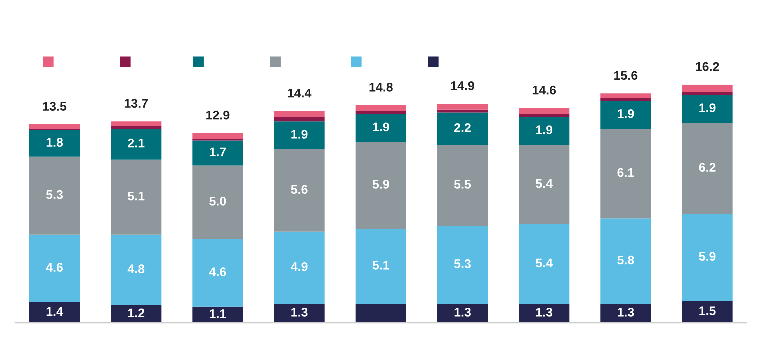  I want to click on data-label: 1.2, so click(136, 313).